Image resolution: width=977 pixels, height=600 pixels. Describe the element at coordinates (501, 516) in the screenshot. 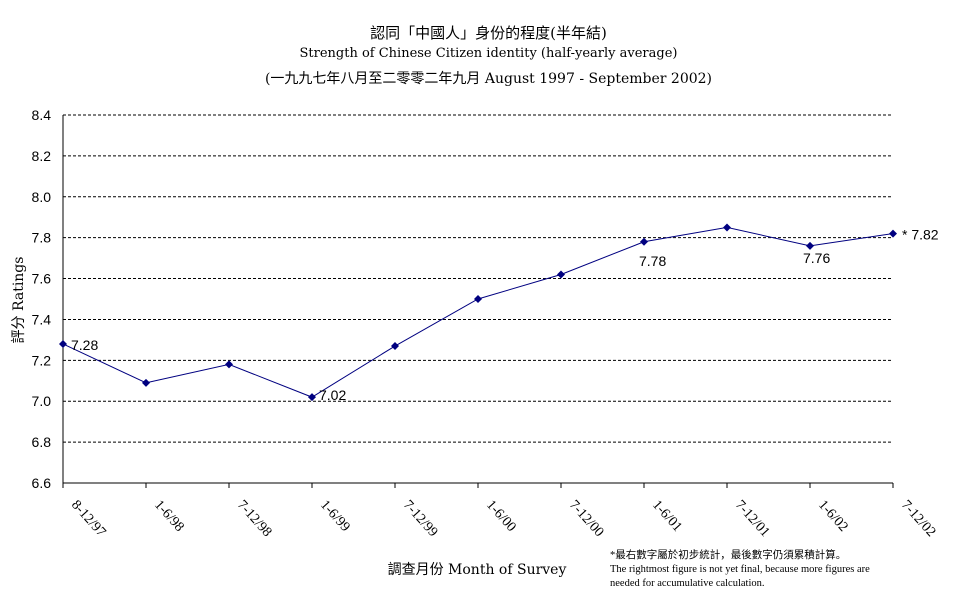

I see `x-tick-label: 1-6/00` at that location.